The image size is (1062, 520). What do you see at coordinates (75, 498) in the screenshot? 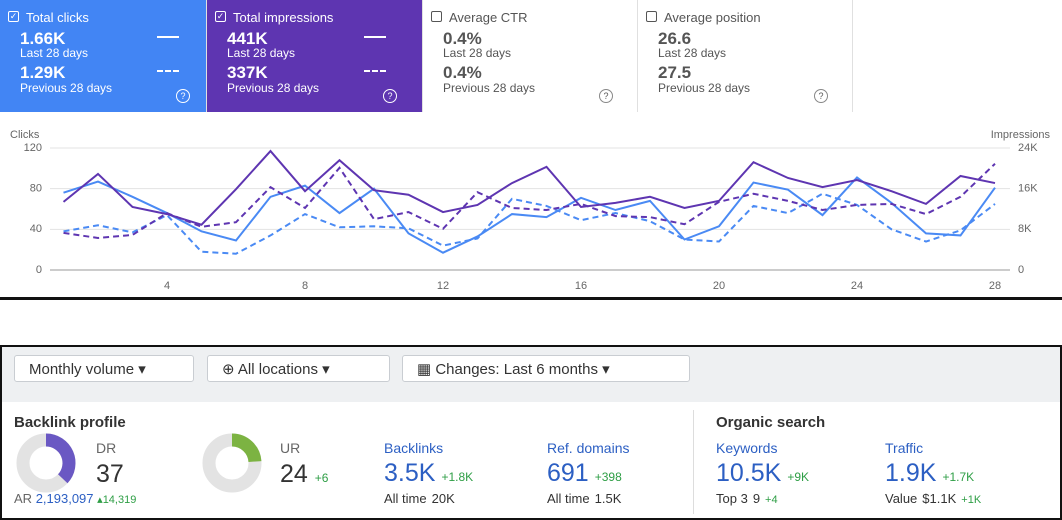
I see `ar: AR 2,193,097 ▴14,319` at bounding box center [75, 498].